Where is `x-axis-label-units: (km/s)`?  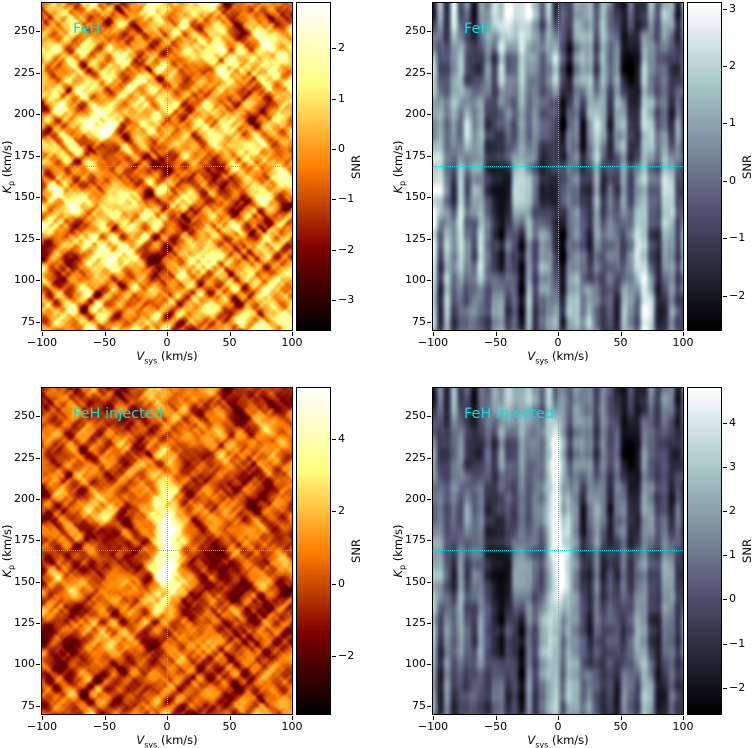 x-axis-label-units: (km/s) is located at coordinates (177, 356).